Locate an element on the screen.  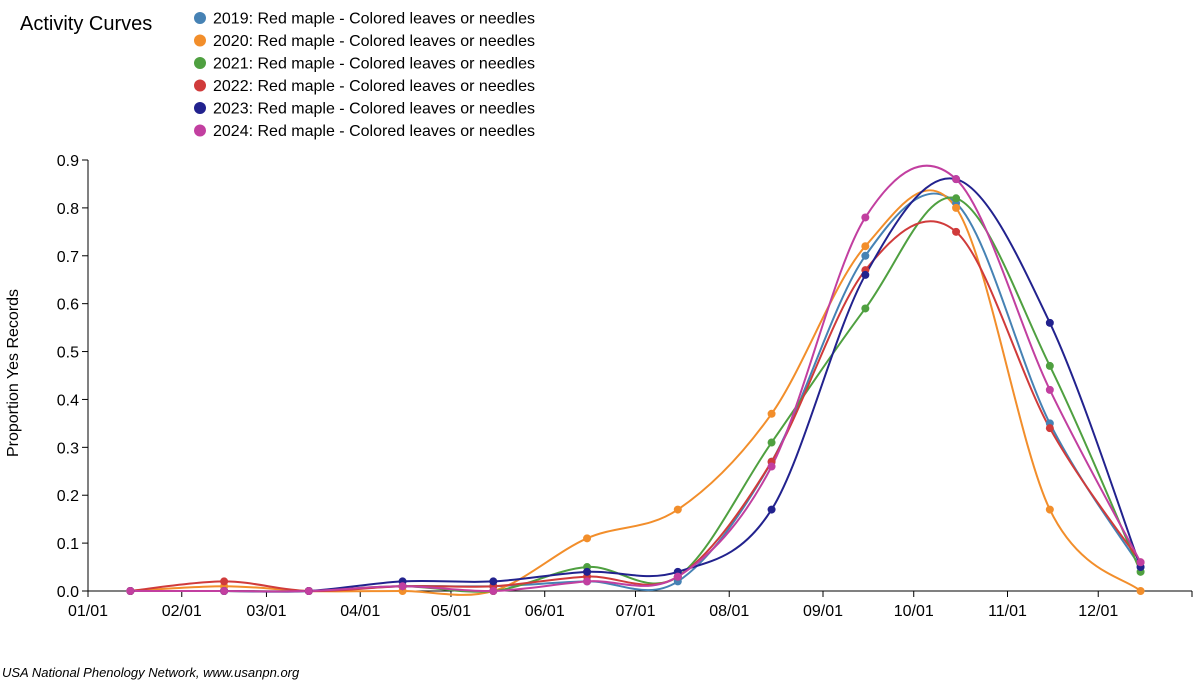
y-tick-label-1: 0.1 is located at coordinates (68, 544).